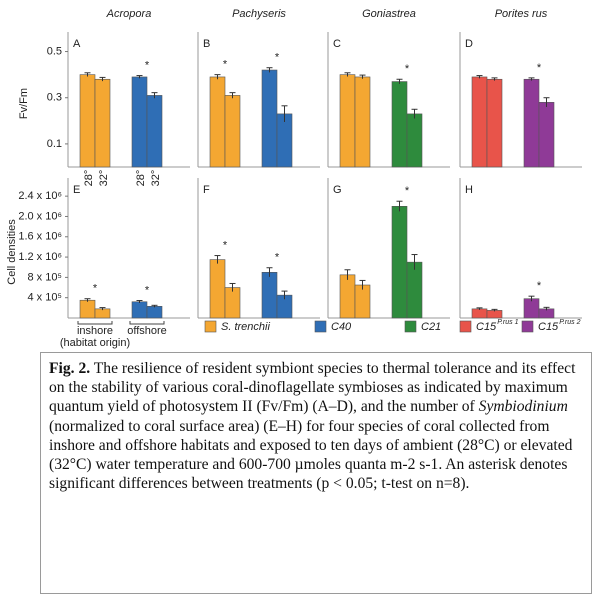 This screenshot has width=610, height=602. Describe the element at coordinates (40, 237) in the screenshot. I see `y-tick-label: 1.6 x 10⁶` at that location.